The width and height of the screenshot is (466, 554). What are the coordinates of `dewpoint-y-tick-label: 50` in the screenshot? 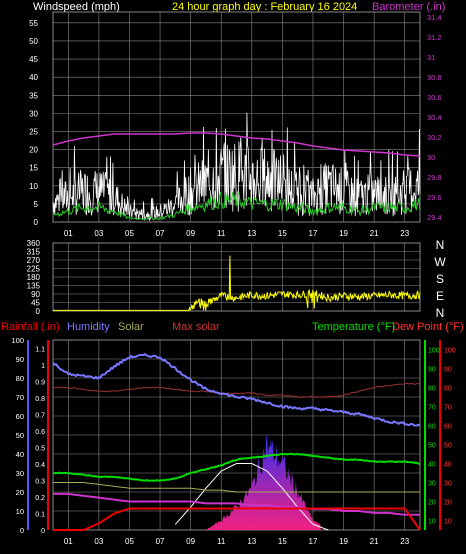 It's located at (448, 446).